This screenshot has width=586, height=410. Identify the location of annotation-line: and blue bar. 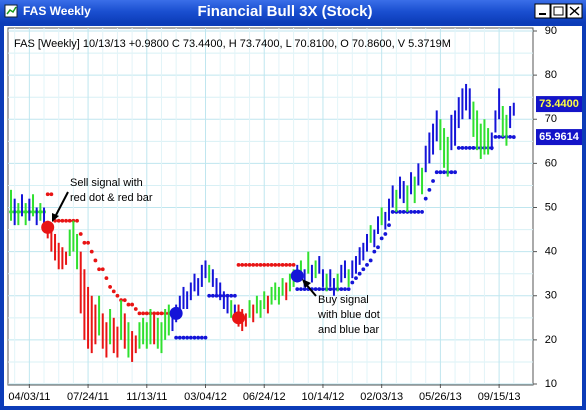
(348, 330).